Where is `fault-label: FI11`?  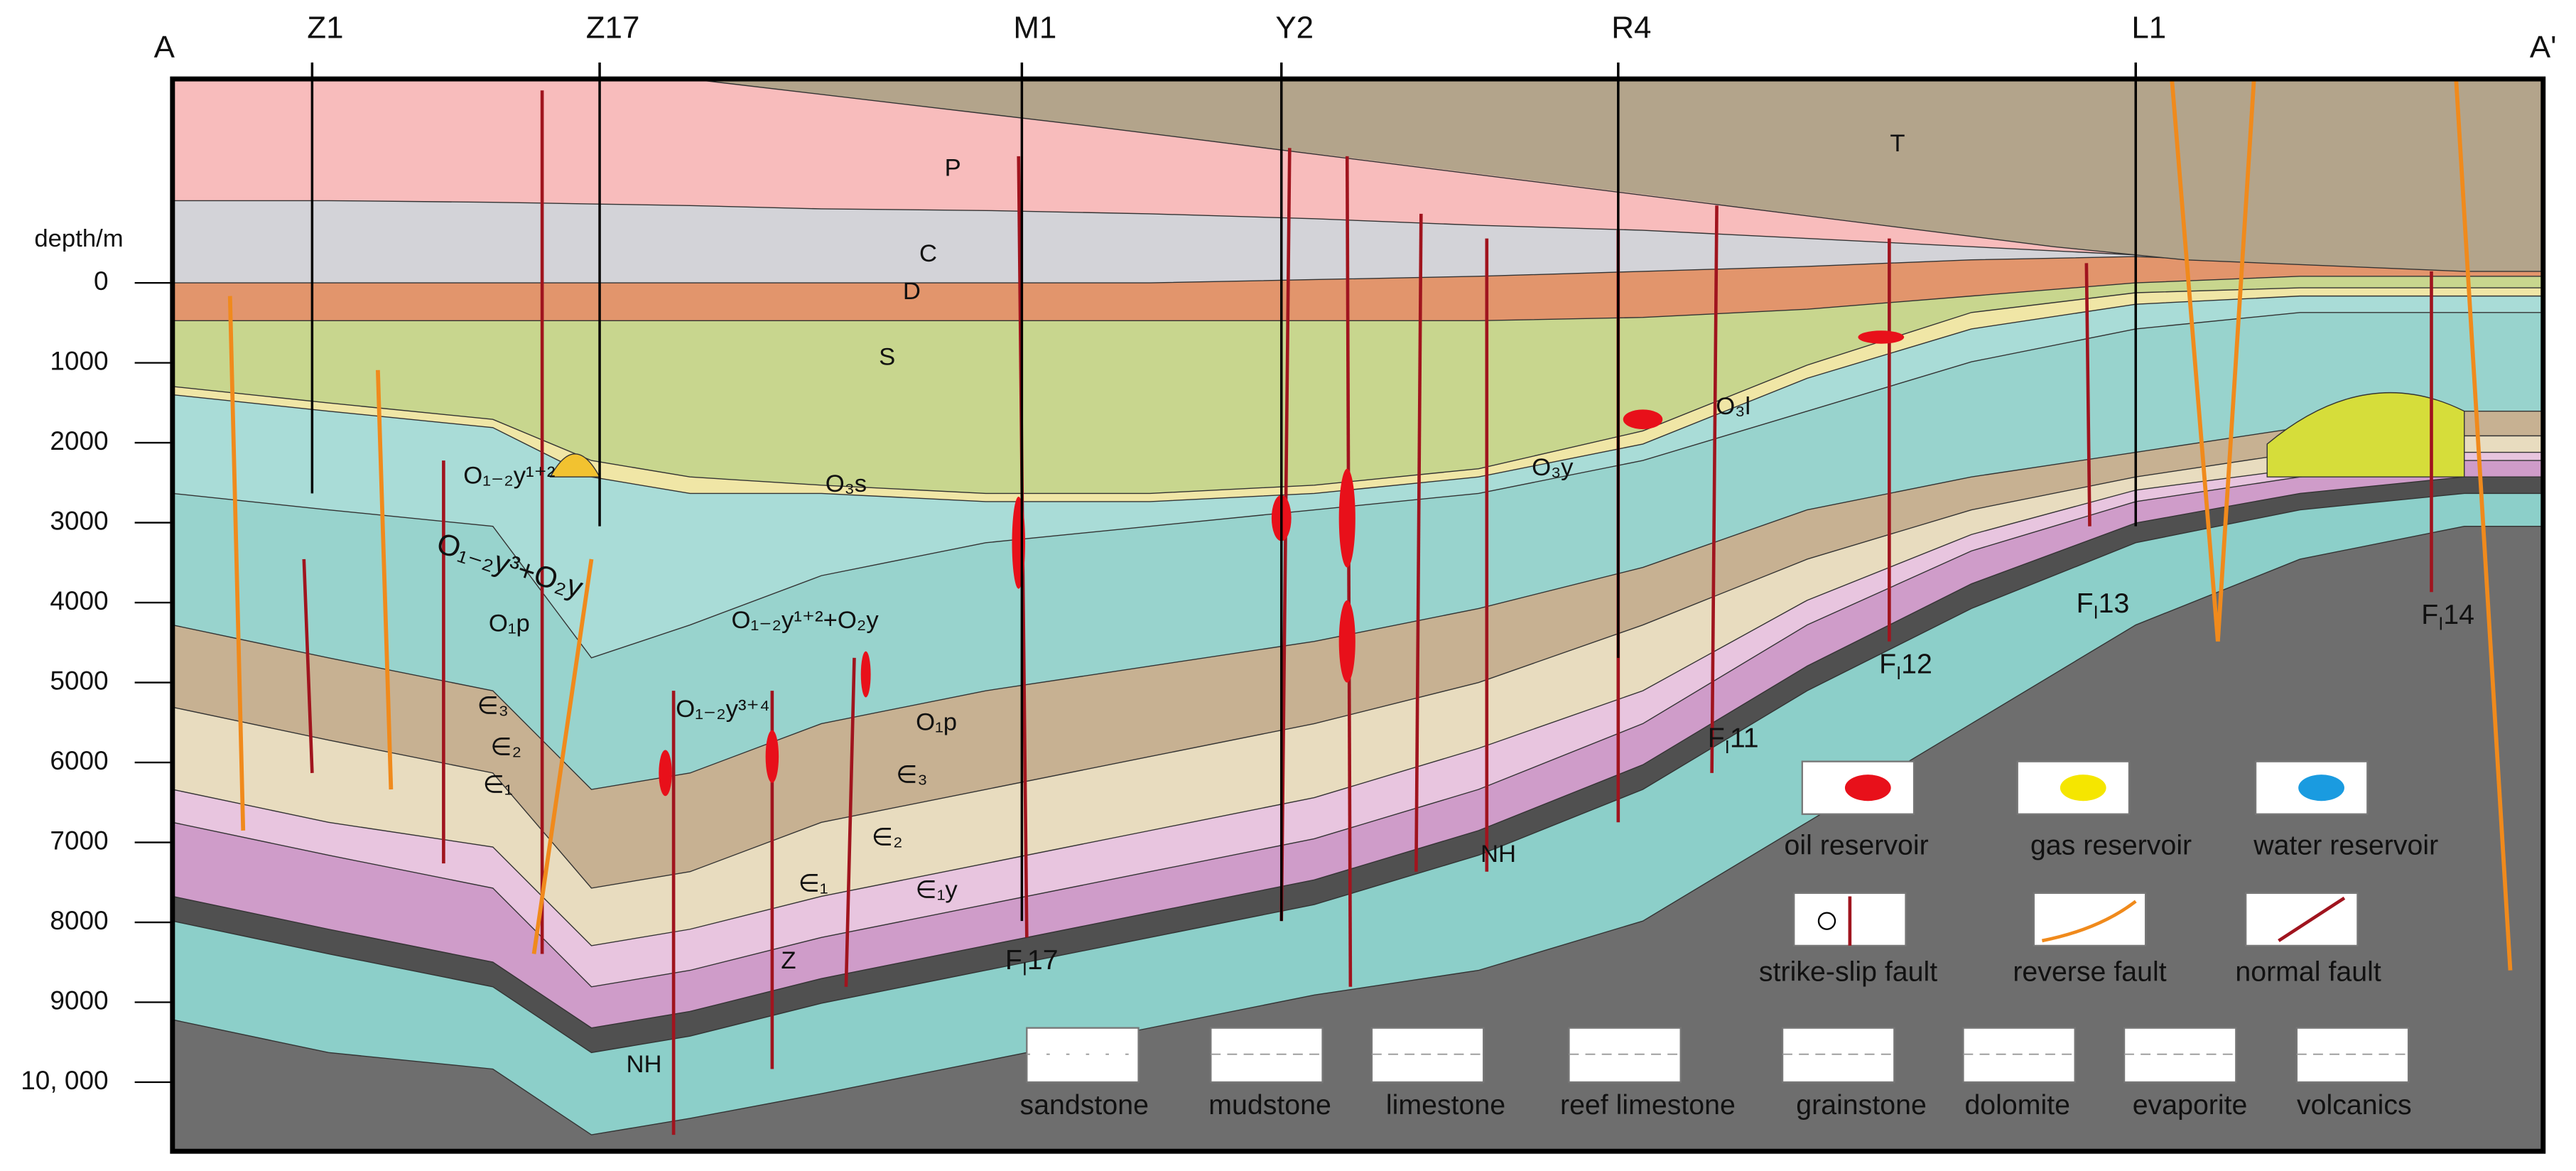 fault-label: FI11 is located at coordinates (1733, 740).